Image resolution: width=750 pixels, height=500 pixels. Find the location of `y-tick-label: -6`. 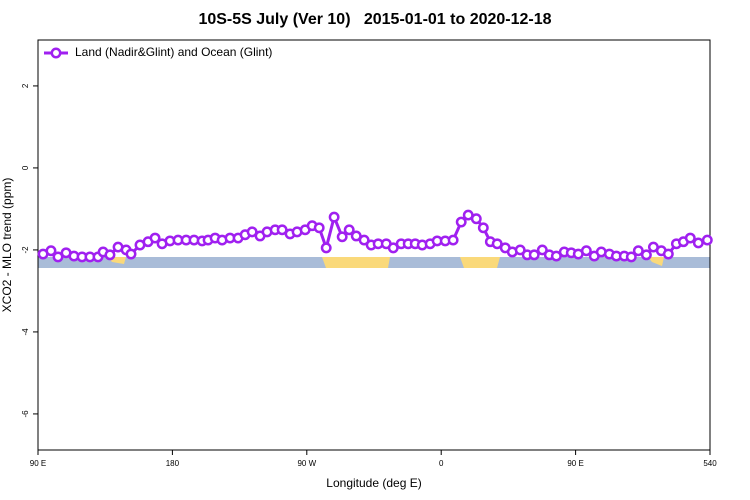

y-tick-label: -6 is located at coordinates (25, 414).